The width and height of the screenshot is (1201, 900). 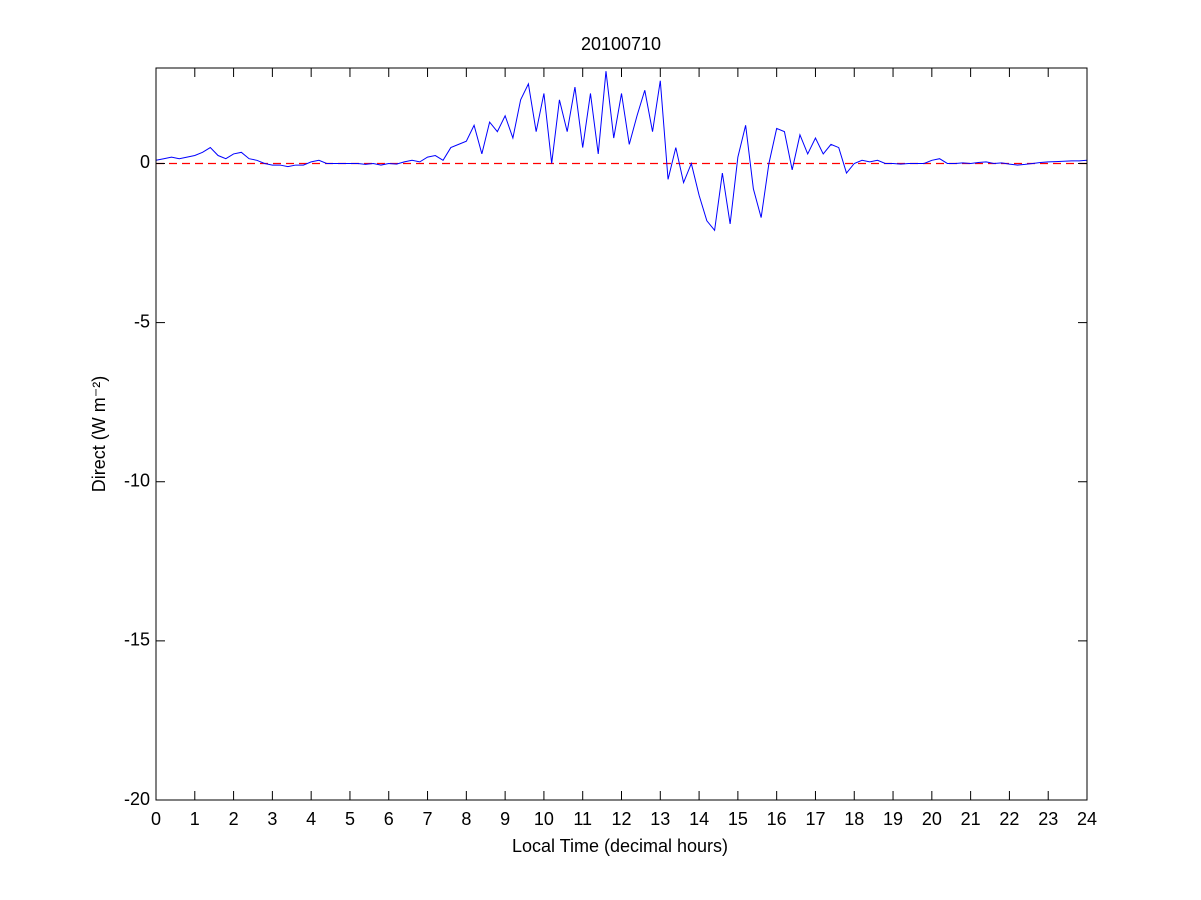 I want to click on x-tick-label: 9, so click(x=505, y=819).